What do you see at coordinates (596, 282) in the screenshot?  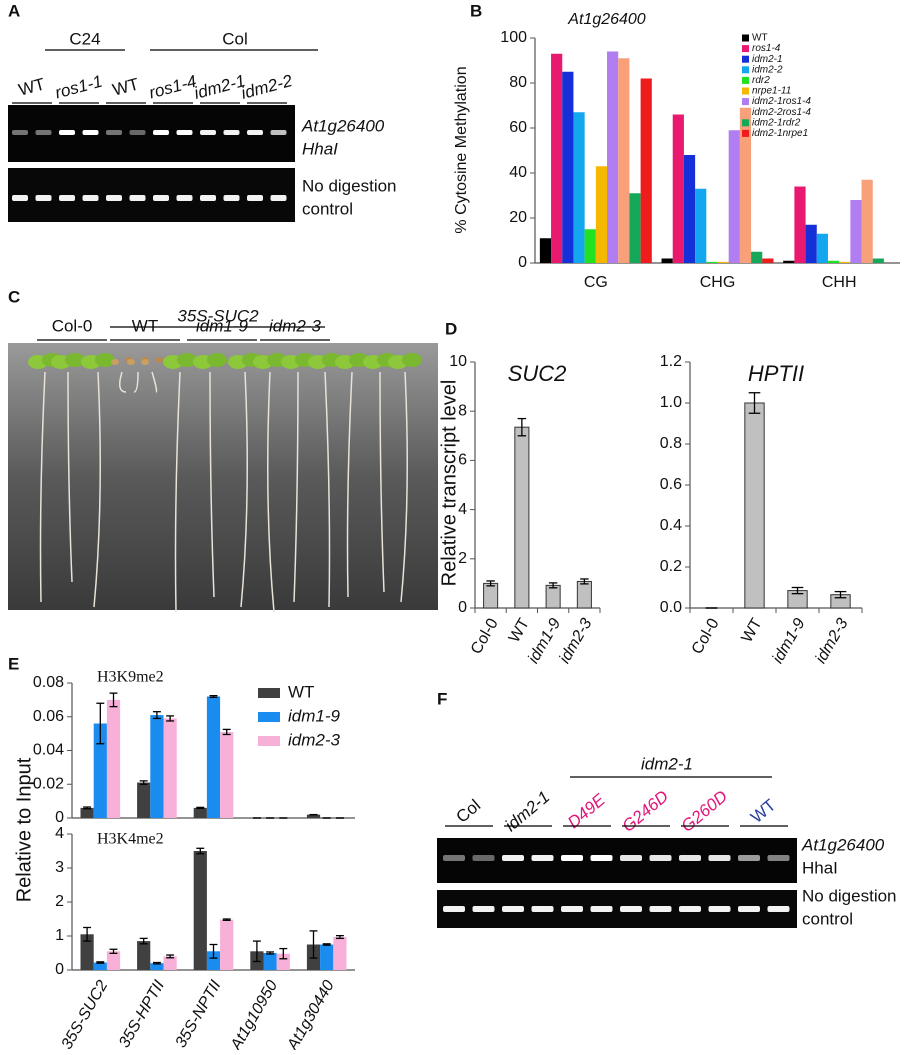 I see `x-tick-label: CG` at bounding box center [596, 282].